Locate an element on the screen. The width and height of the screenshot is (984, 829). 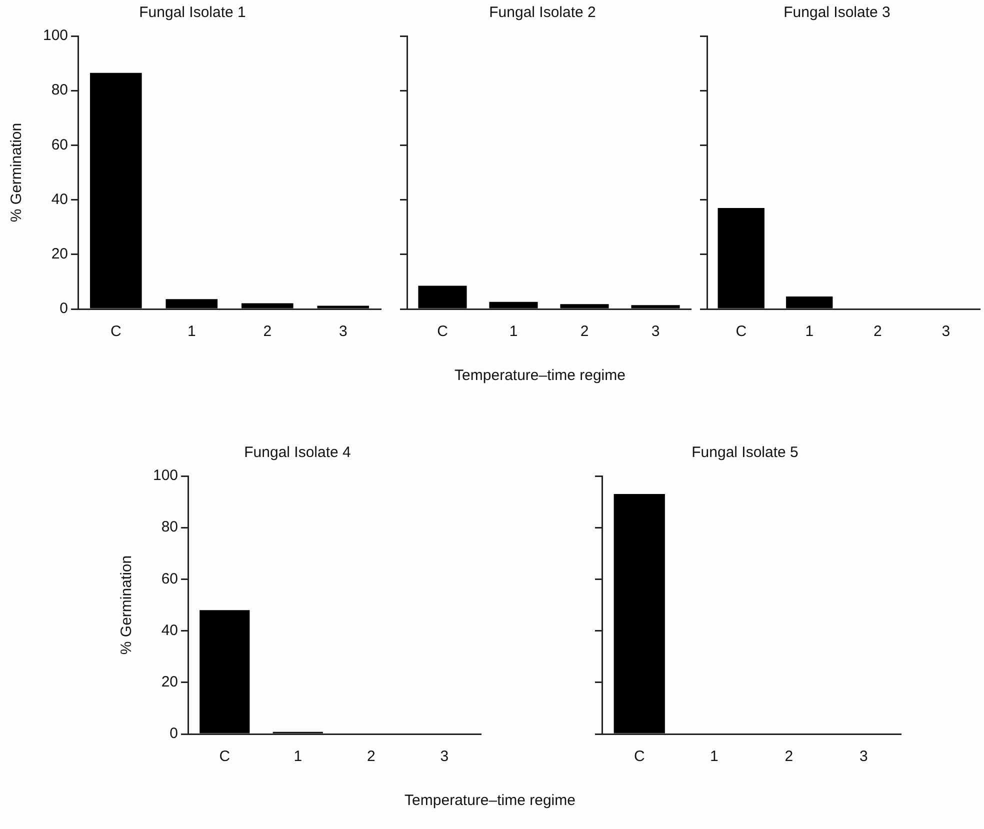
chart-title: Fungal Isolate 1 is located at coordinates (192, 13).